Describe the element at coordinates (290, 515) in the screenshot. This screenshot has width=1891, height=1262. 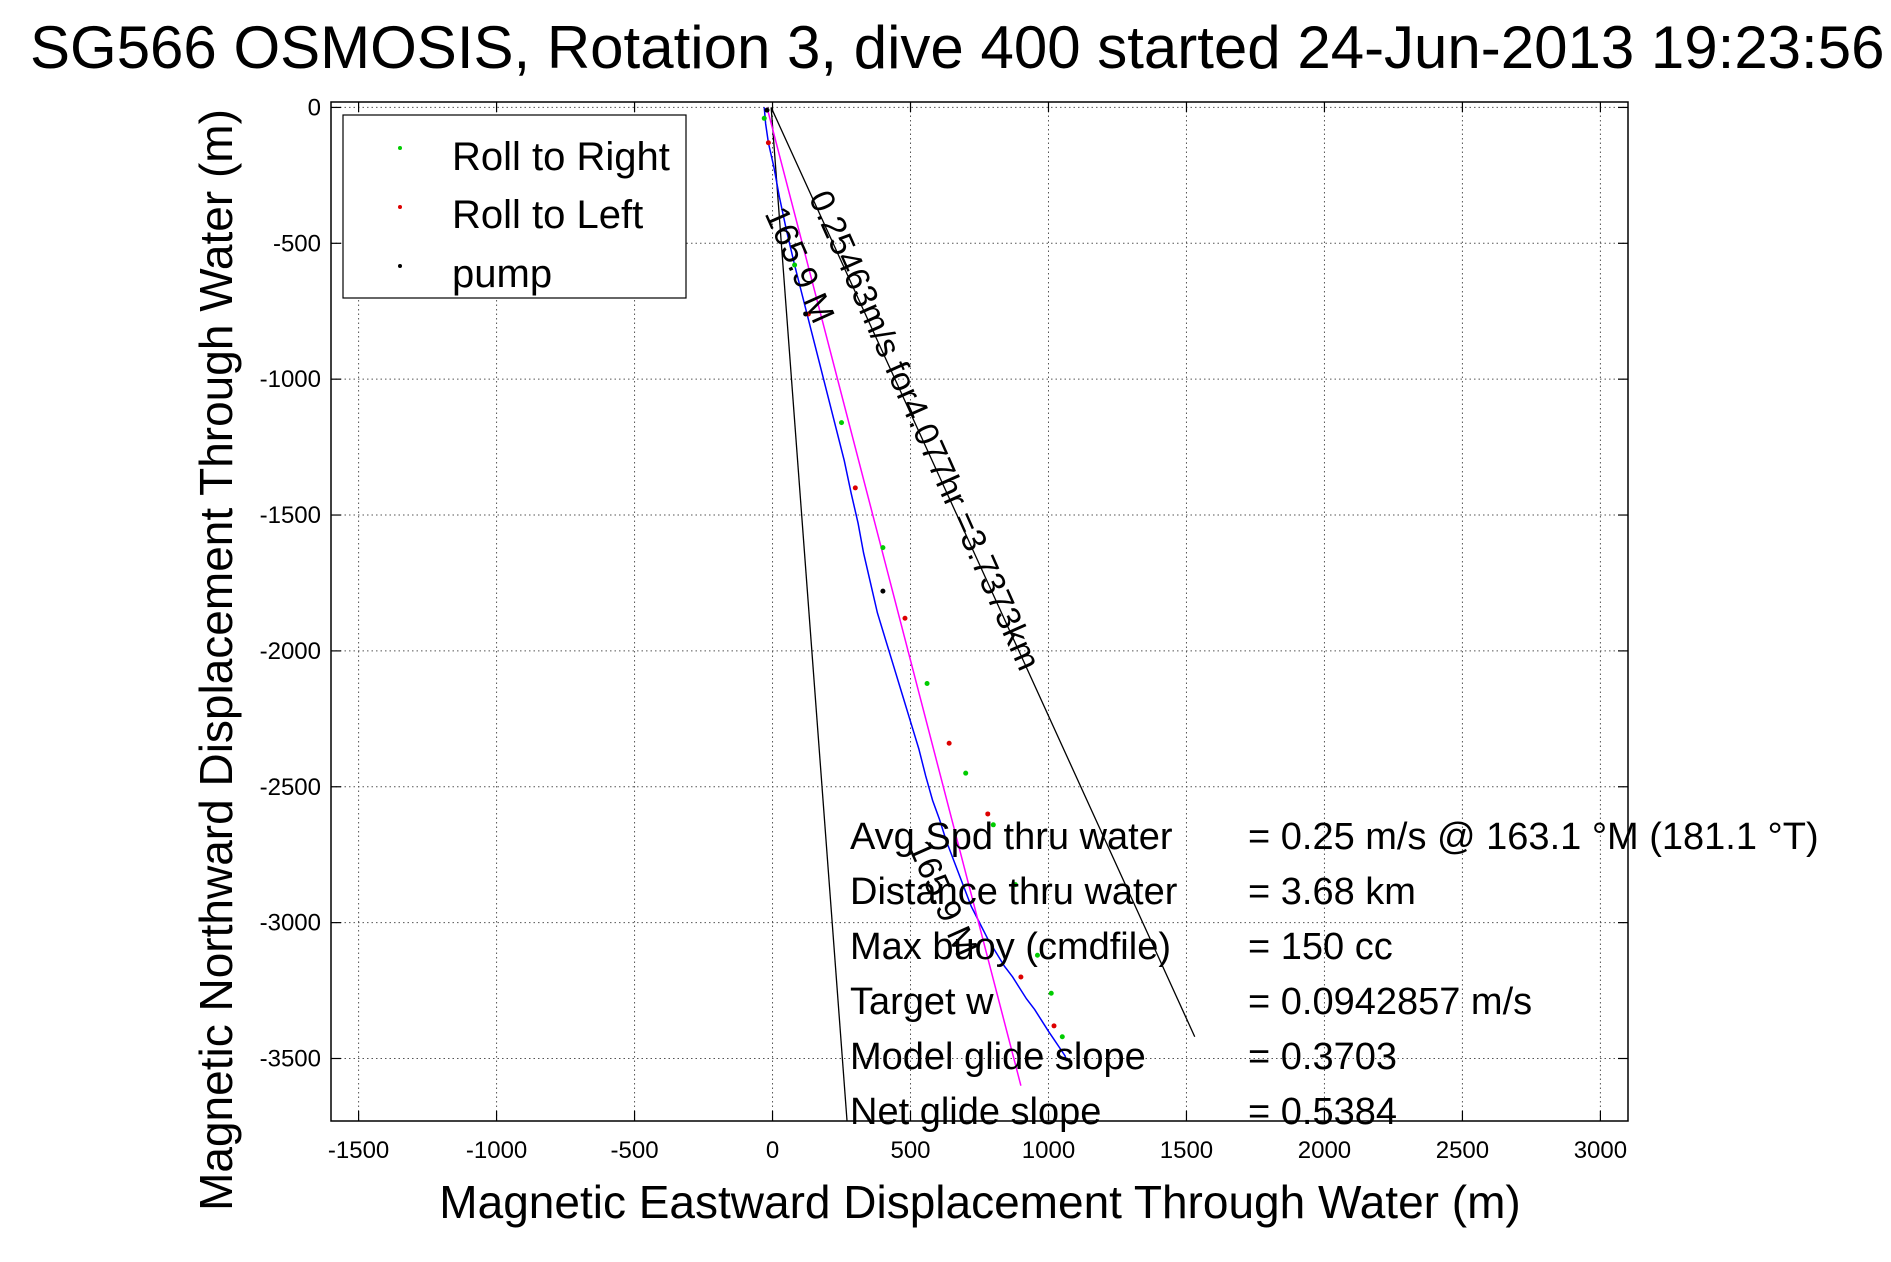
I see `y-tick-label: -1500` at that location.